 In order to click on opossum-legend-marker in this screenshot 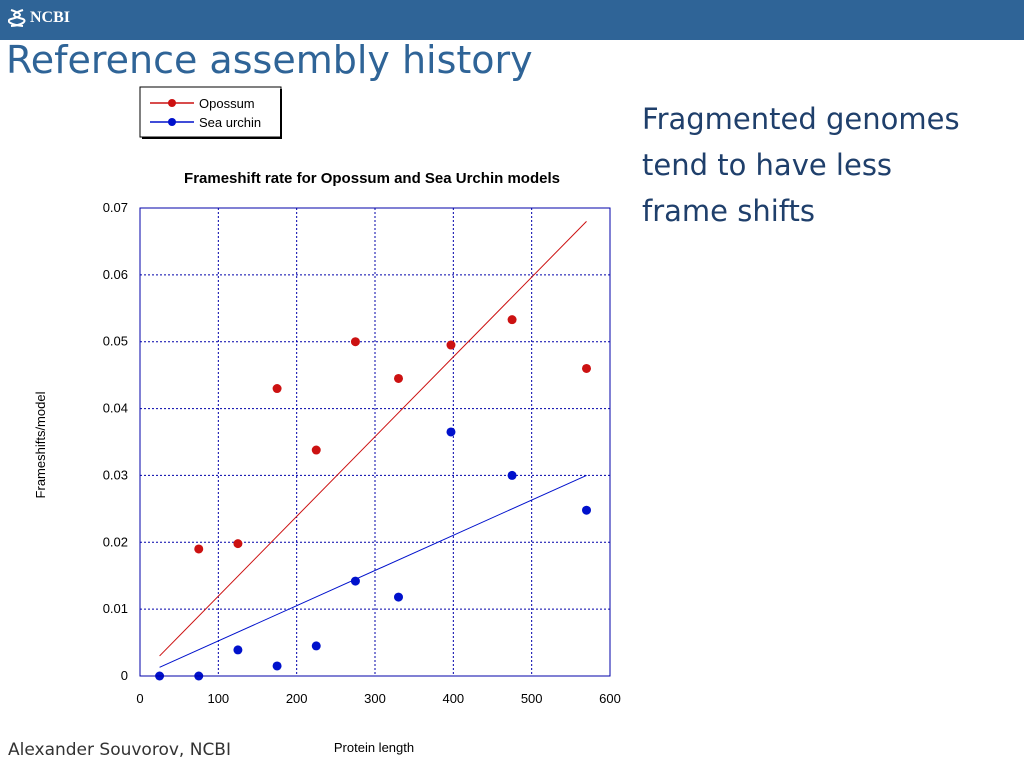, I will do `click(172, 103)`.